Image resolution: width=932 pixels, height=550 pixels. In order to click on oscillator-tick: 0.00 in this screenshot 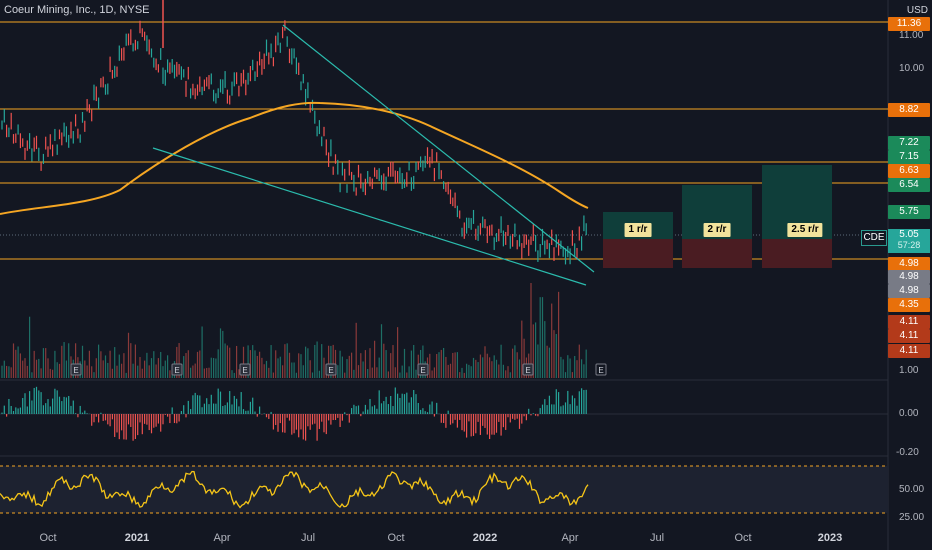, I will do `click(909, 413)`.